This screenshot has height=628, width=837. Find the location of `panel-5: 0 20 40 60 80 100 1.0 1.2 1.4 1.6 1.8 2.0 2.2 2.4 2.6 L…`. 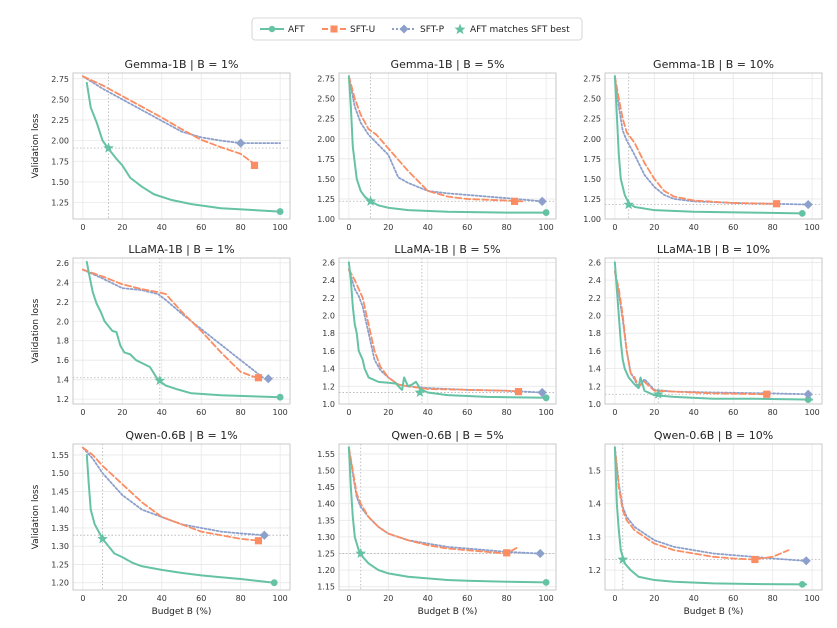

panel-5: 0 20 40 60 80 100 1.0 1.2 1.4 1.6 1.8 2.0 2.2 2.4 2.6 L… is located at coordinates (439, 330).